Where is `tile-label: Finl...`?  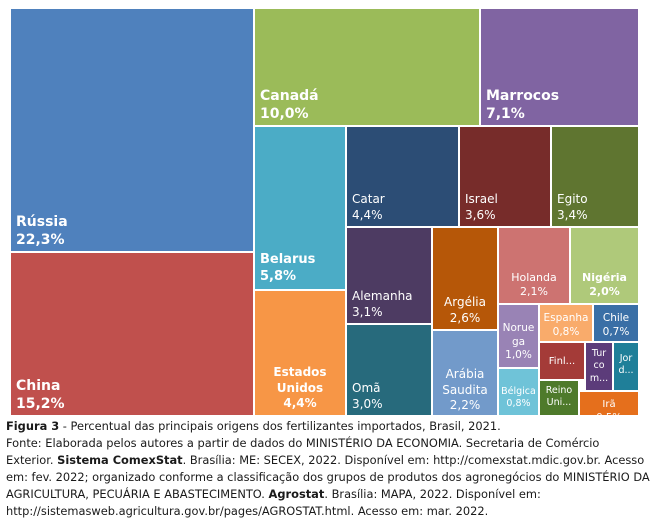
tile-label: Finl... is located at coordinates (562, 361).